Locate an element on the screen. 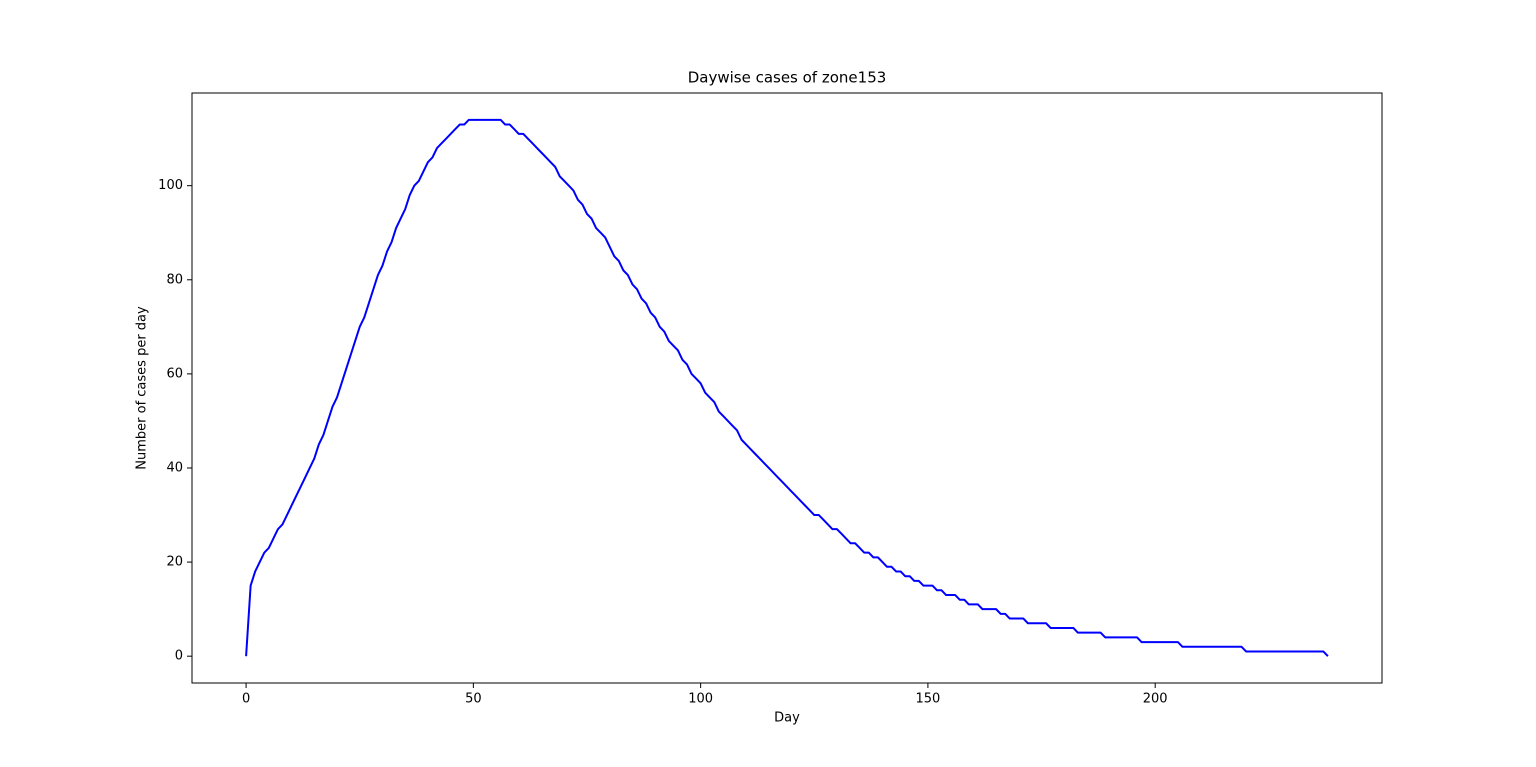 This screenshot has height=767, width=1536. x-tick-label: 0 is located at coordinates (246, 699).